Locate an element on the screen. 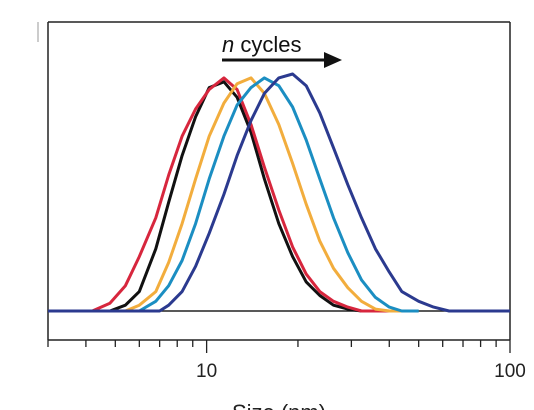  annotation-arrowhead is located at coordinates (333, 60).